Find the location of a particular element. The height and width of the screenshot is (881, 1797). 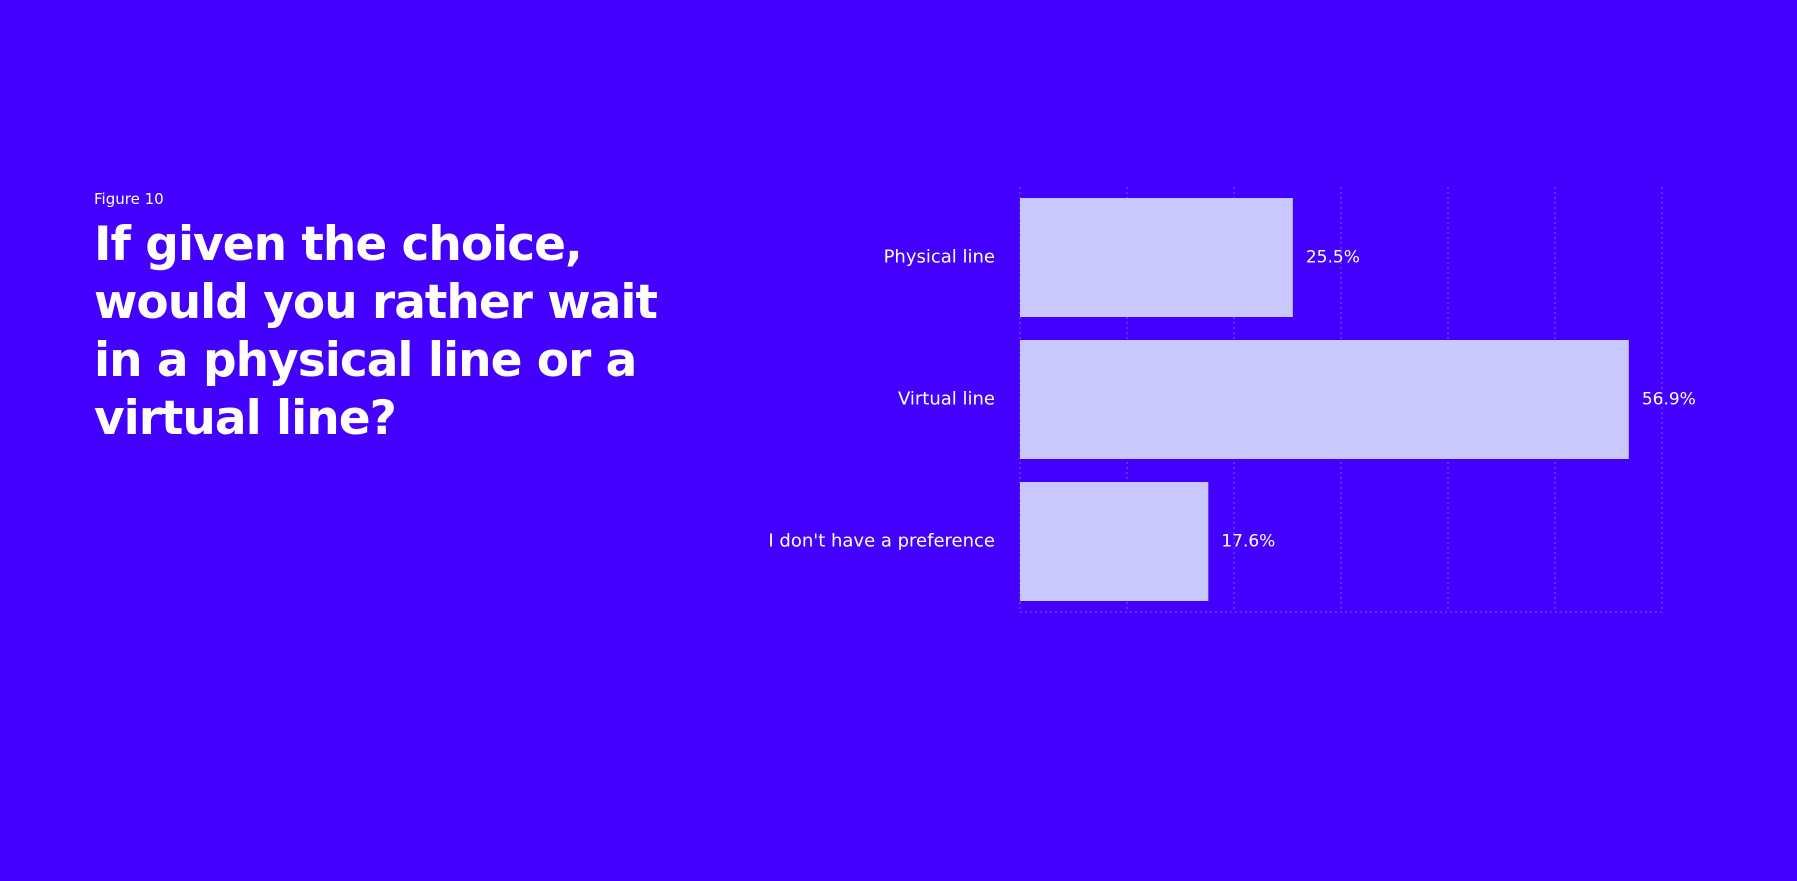

category-label: Virtual line is located at coordinates (946, 399).